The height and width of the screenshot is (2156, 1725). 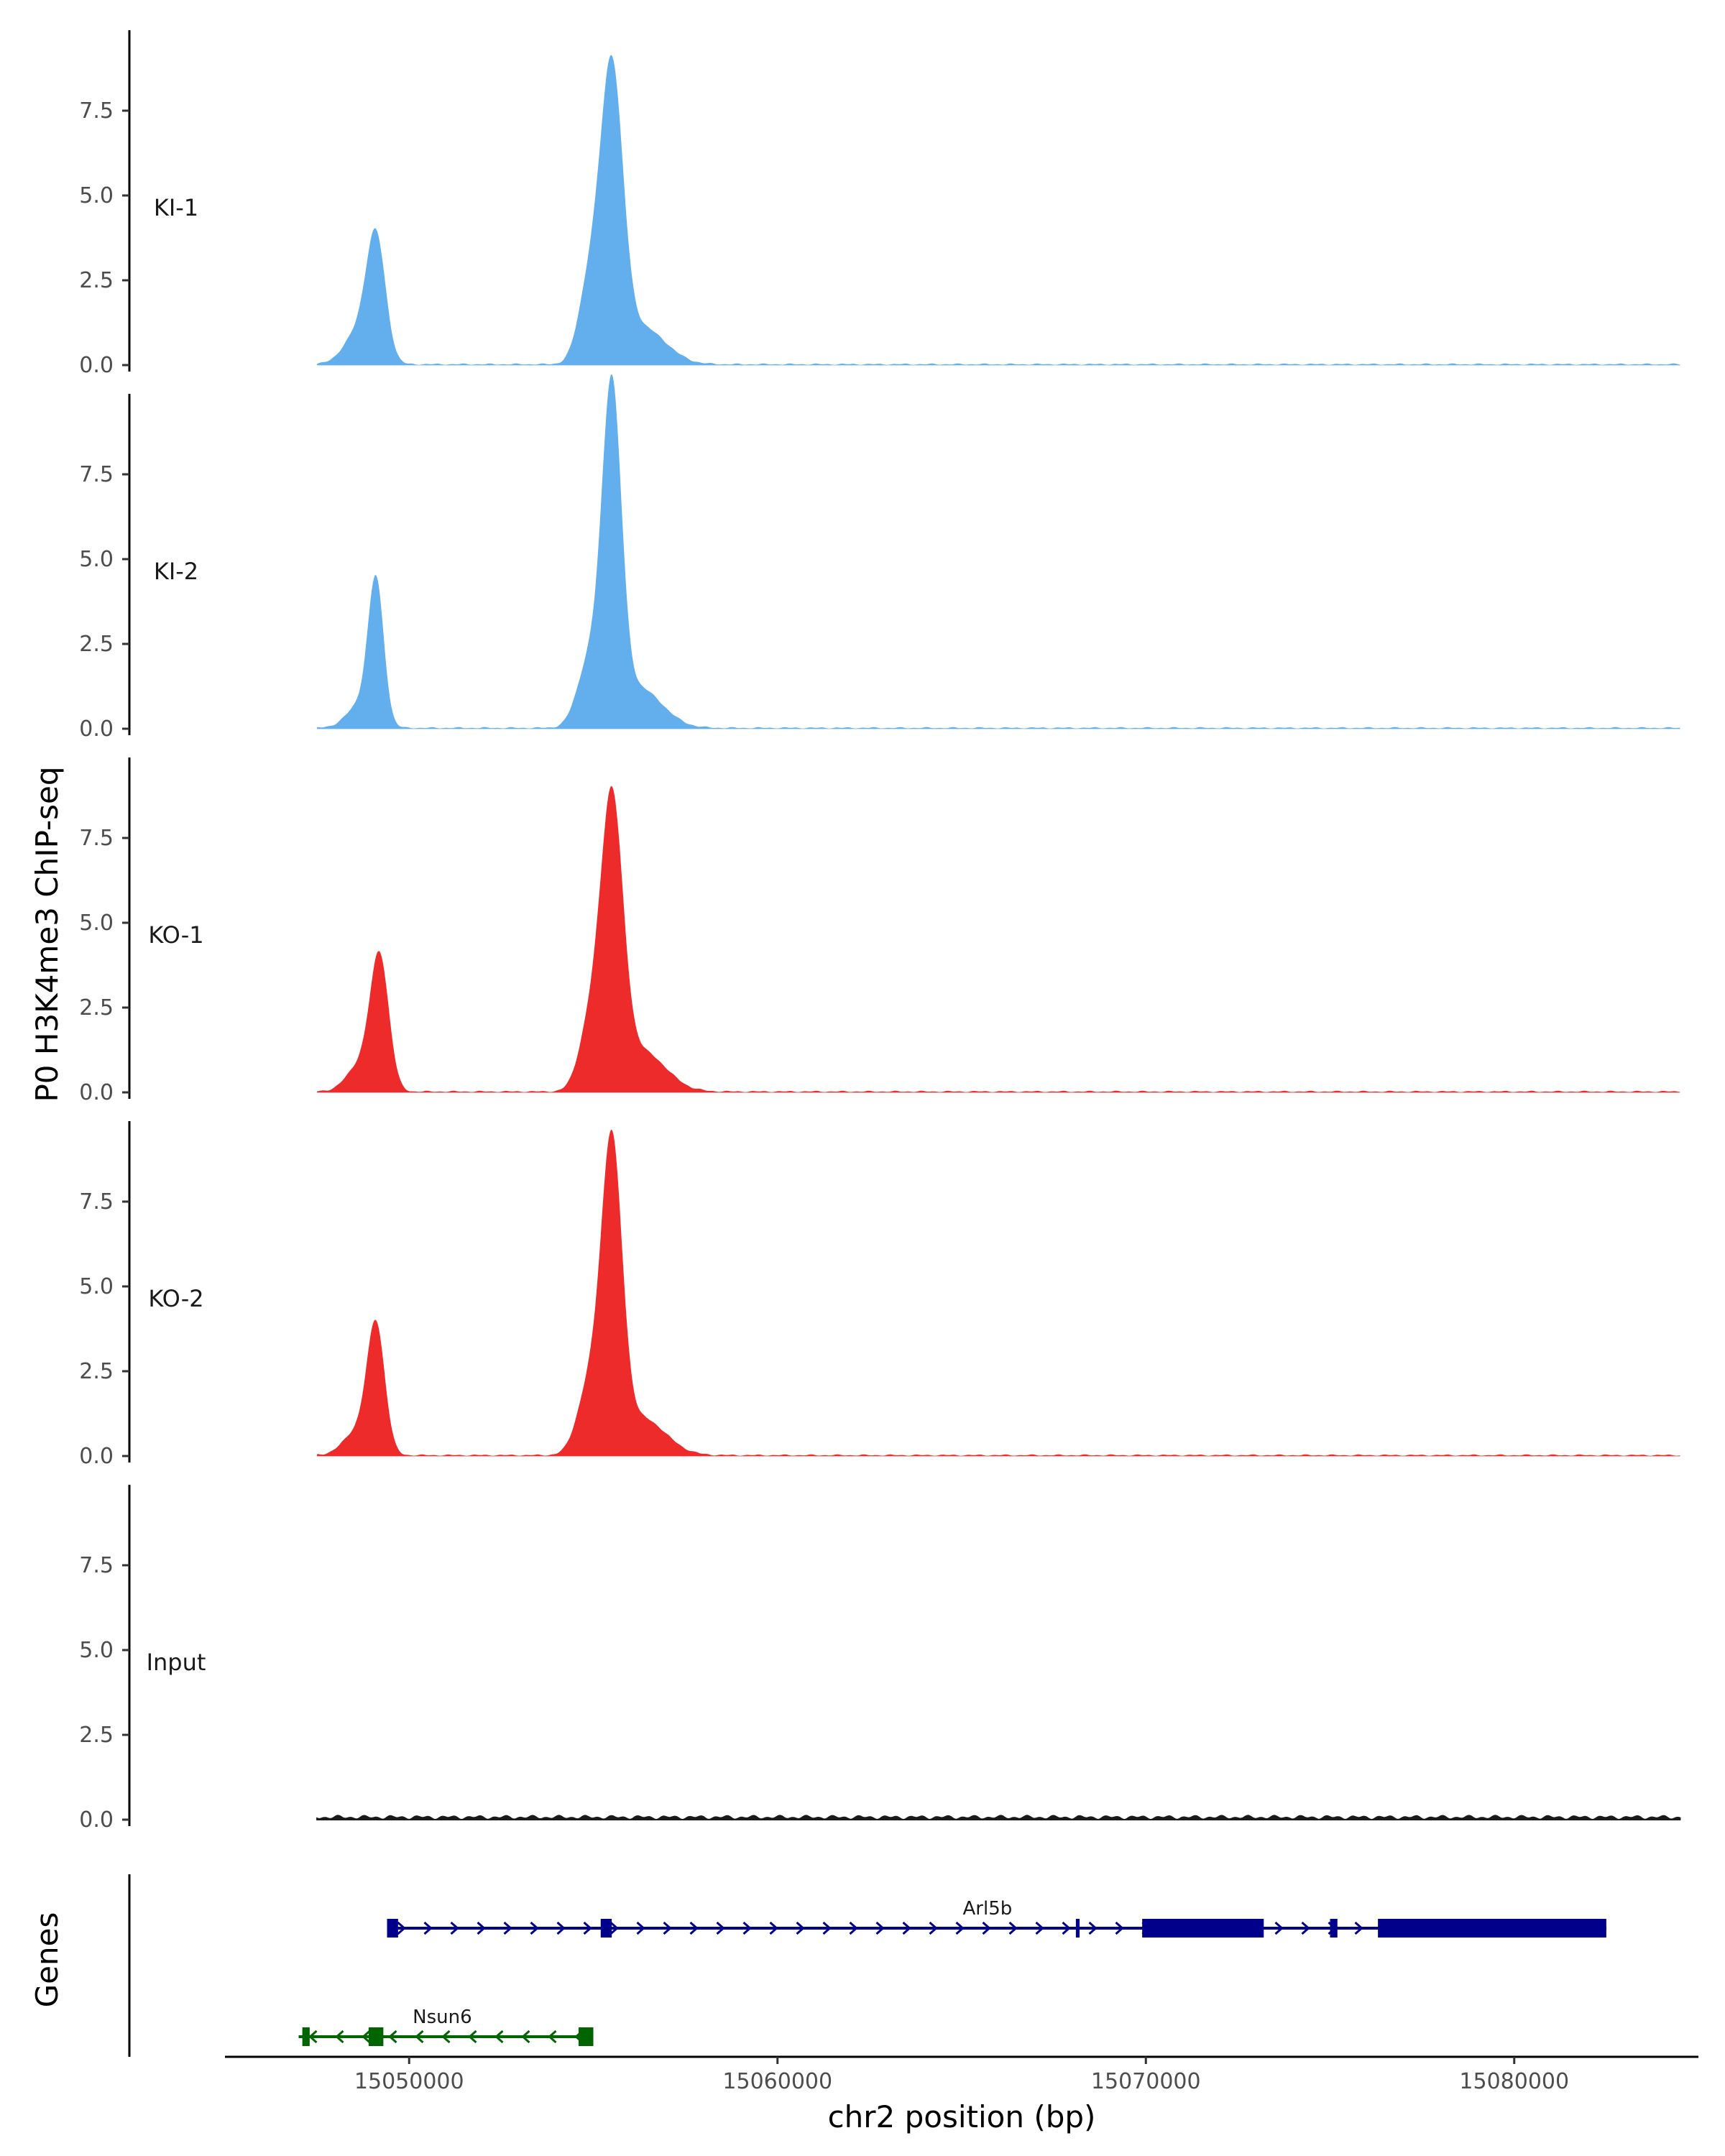 I want to click on gene-name-label: Nsun6, so click(x=442, y=2018).